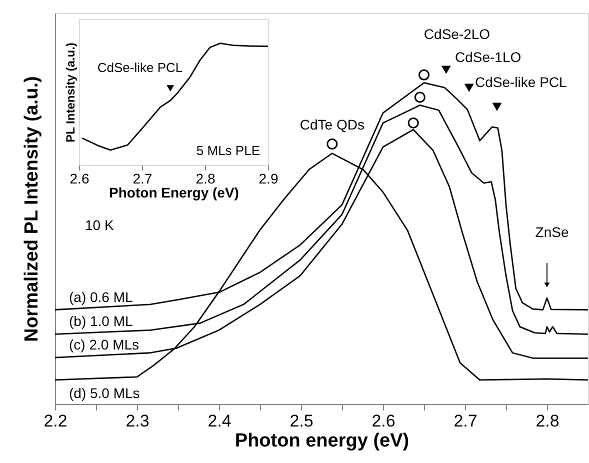 The height and width of the screenshot is (463, 589). I want to click on annotation: CdTe QDs, so click(332, 124).